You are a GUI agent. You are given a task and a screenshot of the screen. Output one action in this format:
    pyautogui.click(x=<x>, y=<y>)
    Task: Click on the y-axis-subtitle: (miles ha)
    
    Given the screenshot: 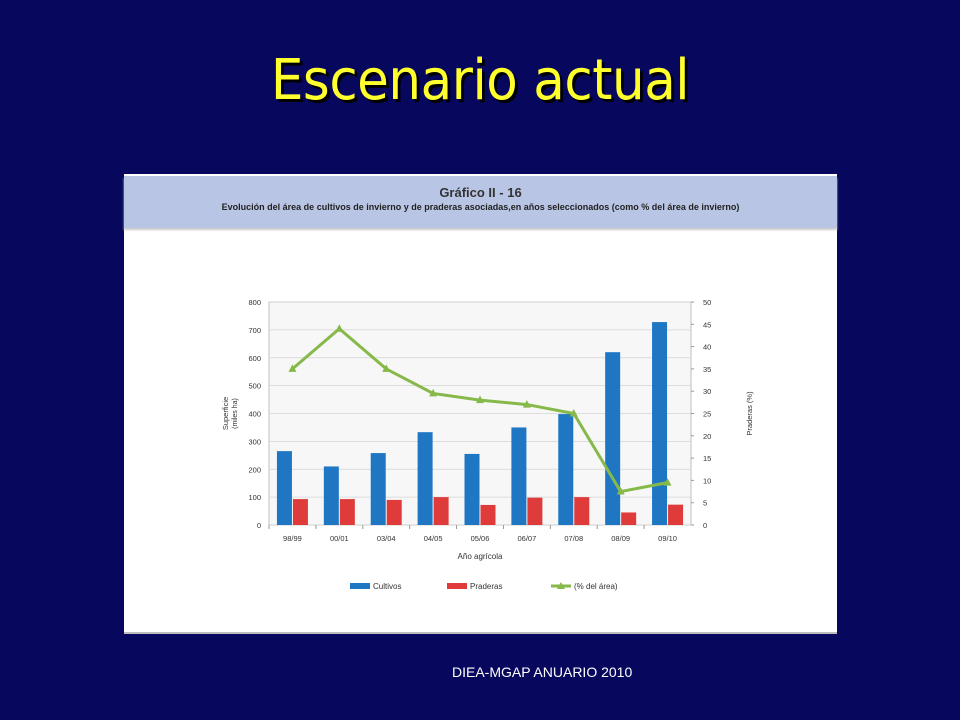 What is the action you would take?
    pyautogui.click(x=235, y=413)
    